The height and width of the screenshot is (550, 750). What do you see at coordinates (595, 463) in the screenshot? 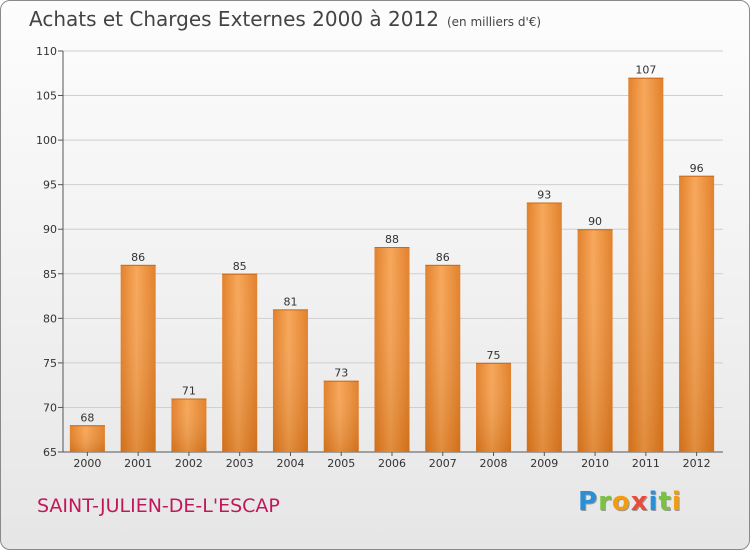
I see `x-tick-label: 2010` at bounding box center [595, 463].